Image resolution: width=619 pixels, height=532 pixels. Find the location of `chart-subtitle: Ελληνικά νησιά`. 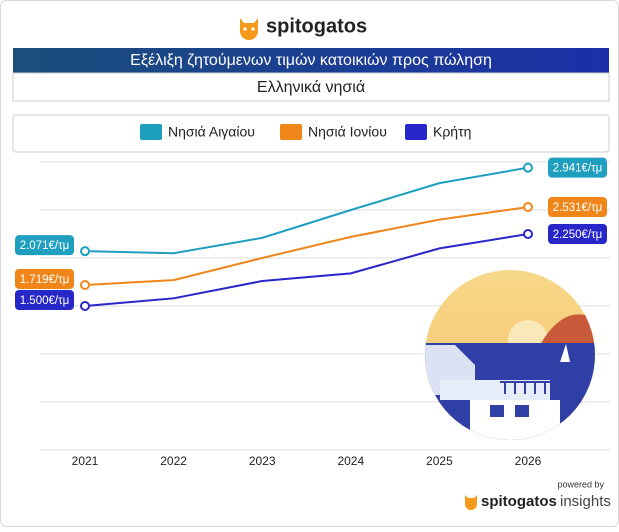

chart-subtitle: Ελληνικά νησιά is located at coordinates (311, 87).